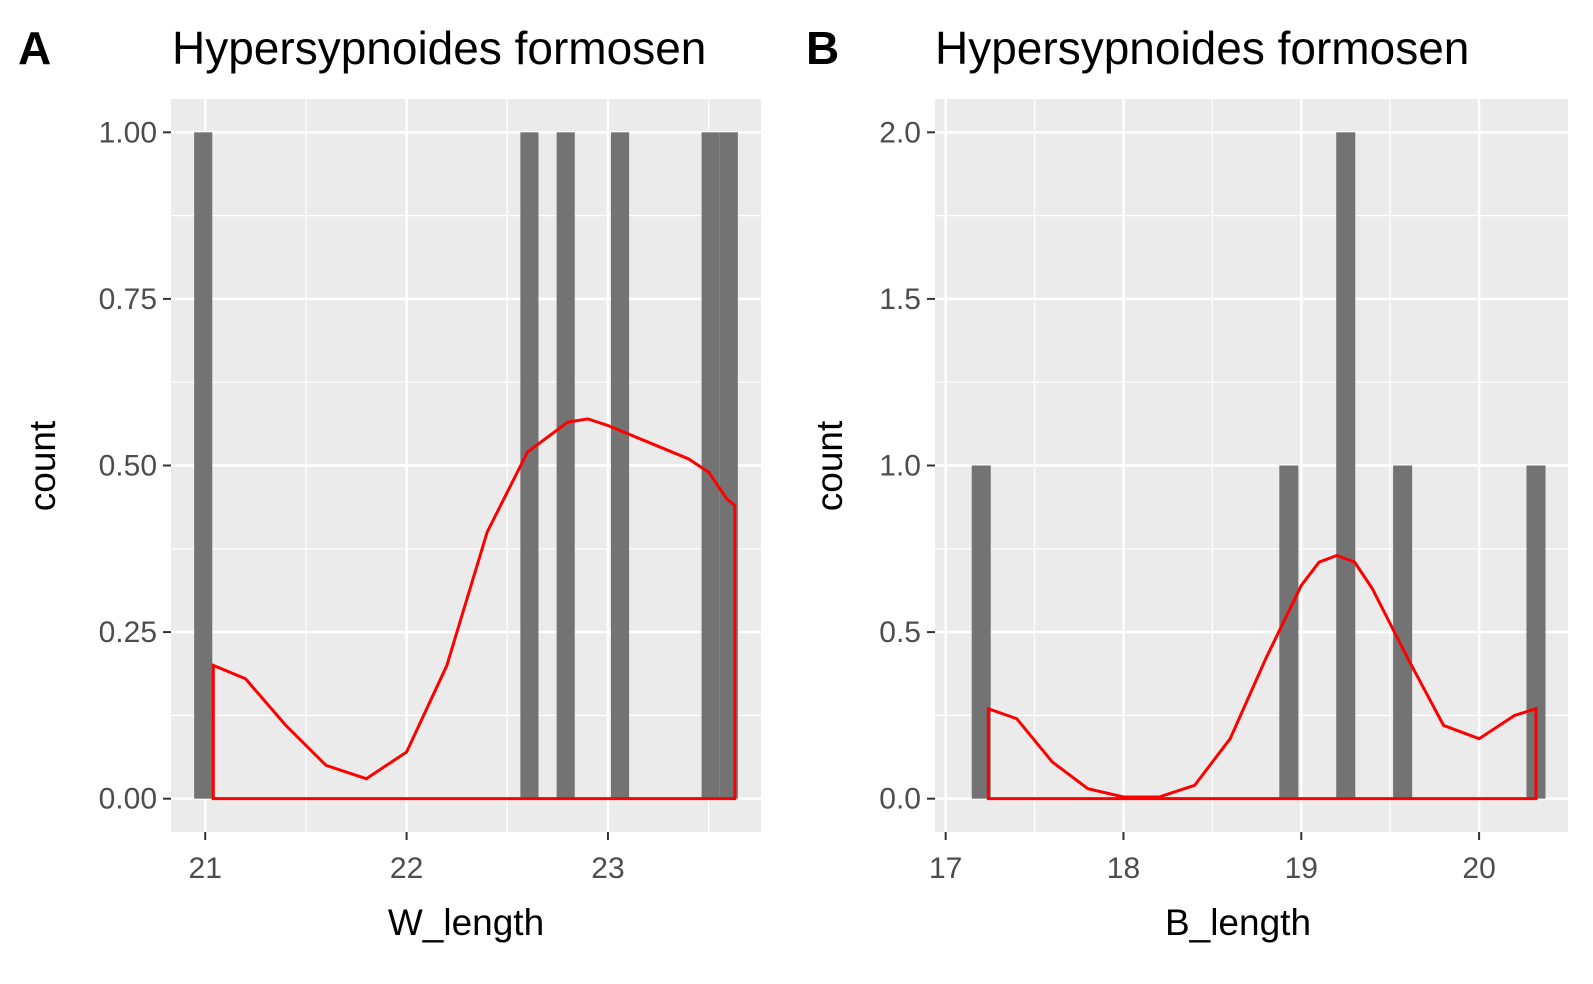 Image resolution: width=1593 pixels, height=984 pixels. What do you see at coordinates (474, 609) in the screenshot?
I see `panel-a-density-curve` at bounding box center [474, 609].